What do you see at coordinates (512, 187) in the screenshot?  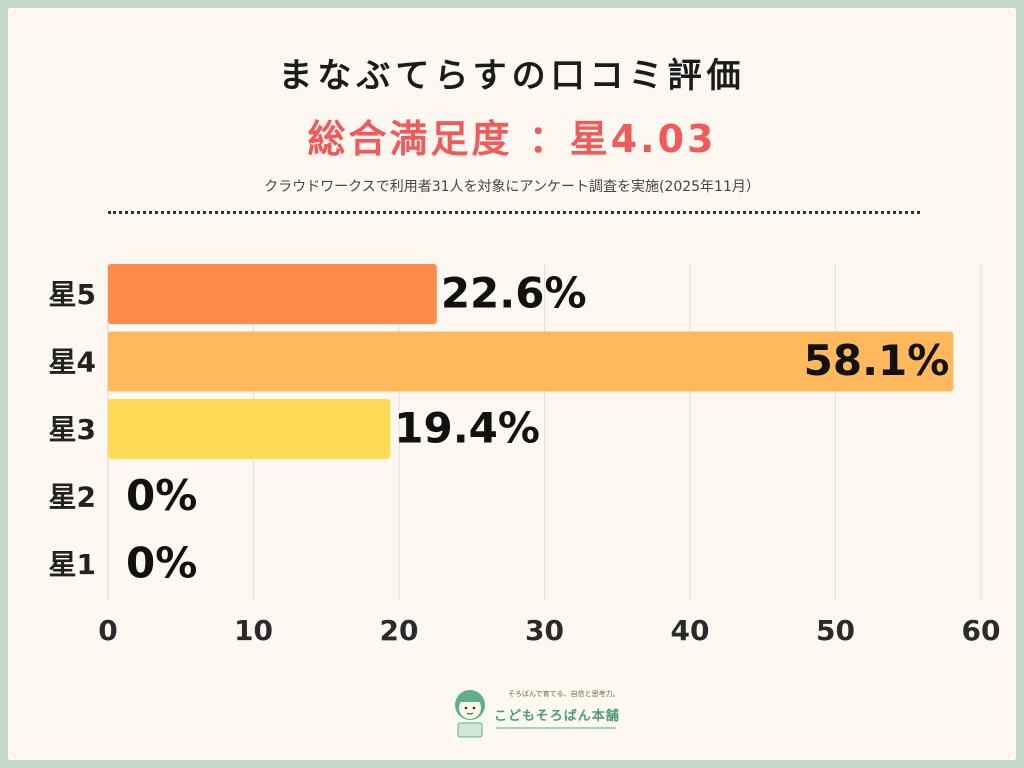 I see `survey-note: クラウドワークスで利用者31人を対象にアンケート調査を実施(2025年11月）` at bounding box center [512, 187].